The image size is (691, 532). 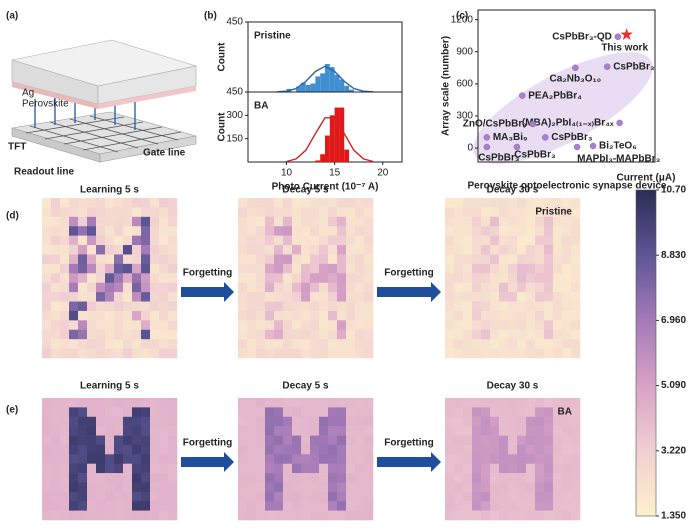 What do you see at coordinates (619, 123) in the screenshot?
I see `data-point` at bounding box center [619, 123].